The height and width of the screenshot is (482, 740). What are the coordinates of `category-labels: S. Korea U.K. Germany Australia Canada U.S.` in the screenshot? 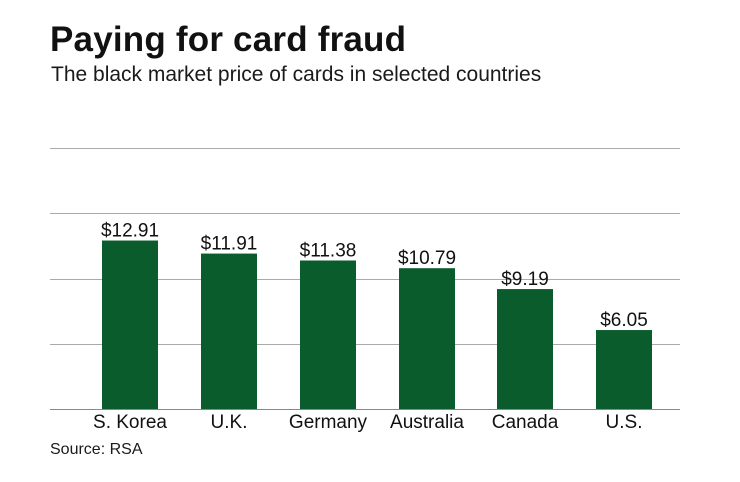 It's located at (367, 422).